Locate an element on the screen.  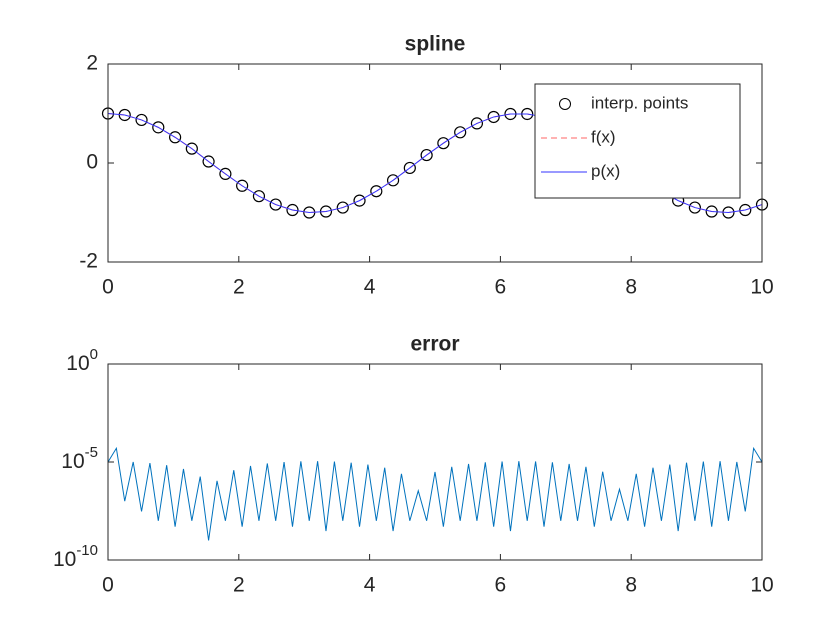
y-tick-label: 0 is located at coordinates (92, 162).